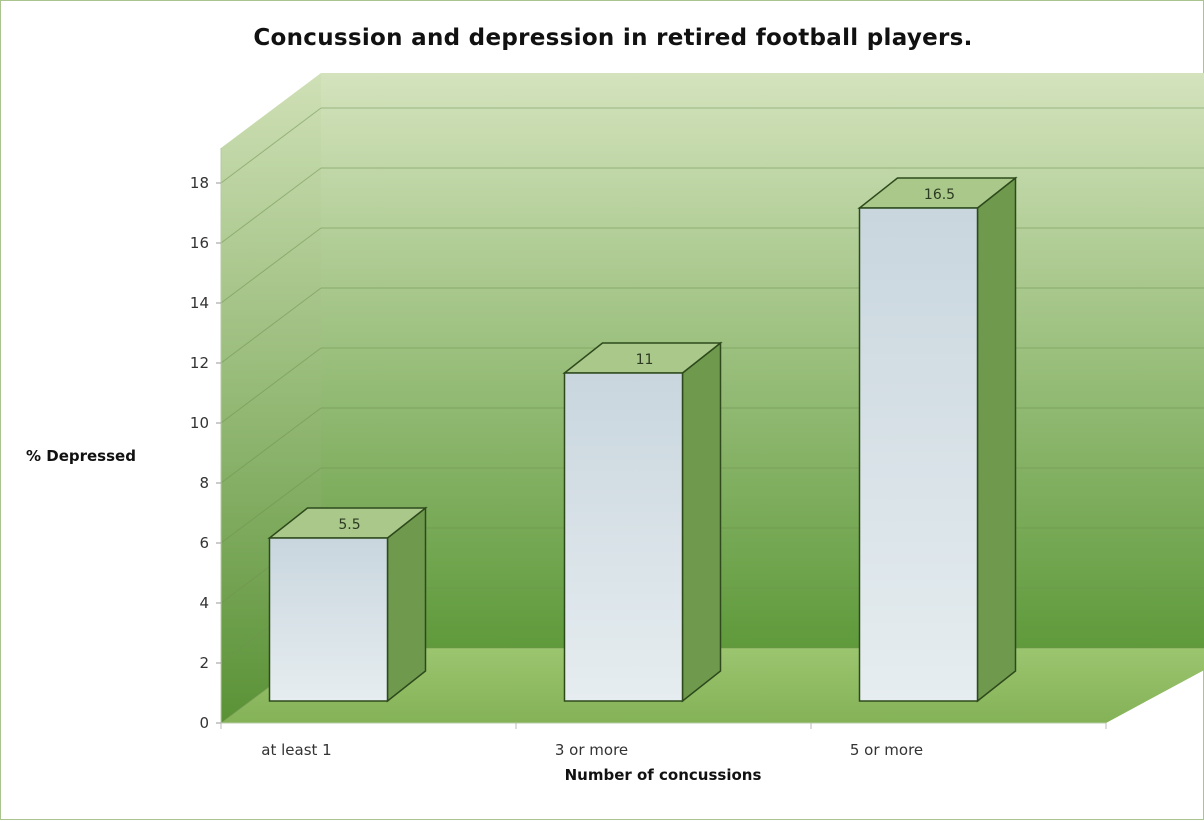  What do you see at coordinates (204, 483) in the screenshot?
I see `y-tick-label: 8` at bounding box center [204, 483].